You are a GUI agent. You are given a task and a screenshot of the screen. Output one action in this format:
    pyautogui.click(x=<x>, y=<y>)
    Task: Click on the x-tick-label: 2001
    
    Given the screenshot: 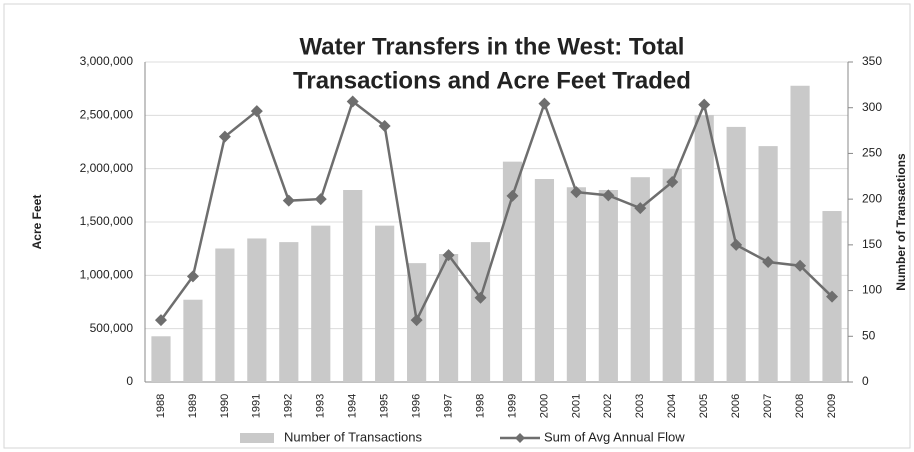 What is the action you would take?
    pyautogui.click(x=576, y=406)
    